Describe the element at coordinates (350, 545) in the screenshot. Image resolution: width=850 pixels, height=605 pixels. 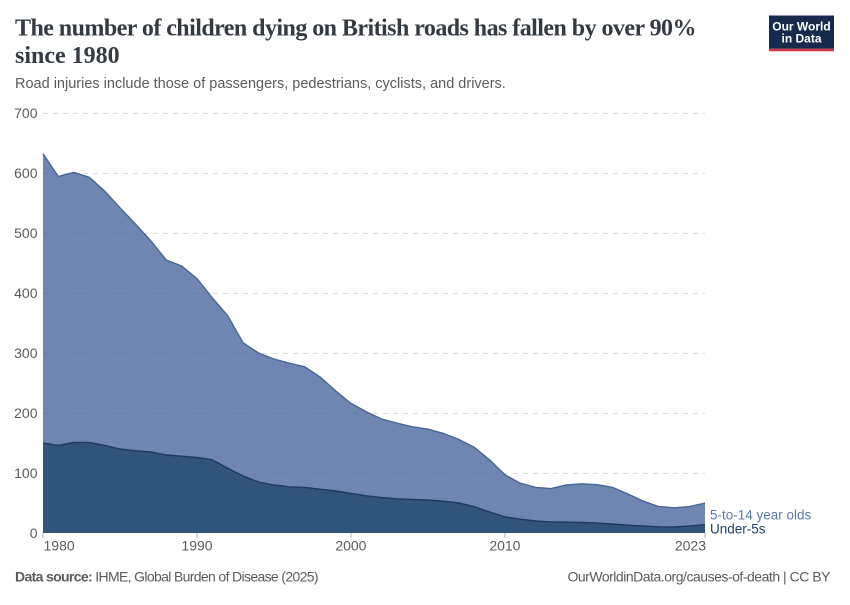
I see `svg-text: 2000` at that location.